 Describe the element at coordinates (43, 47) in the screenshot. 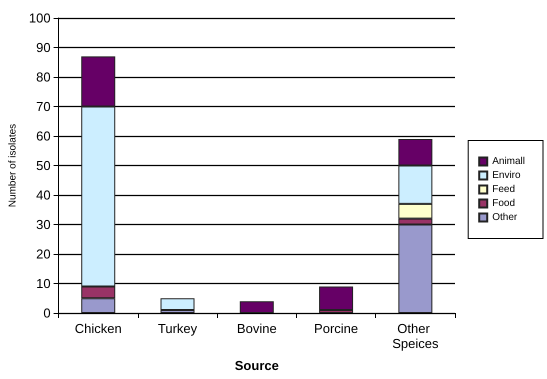

I see `y-tick-label: 90` at that location.